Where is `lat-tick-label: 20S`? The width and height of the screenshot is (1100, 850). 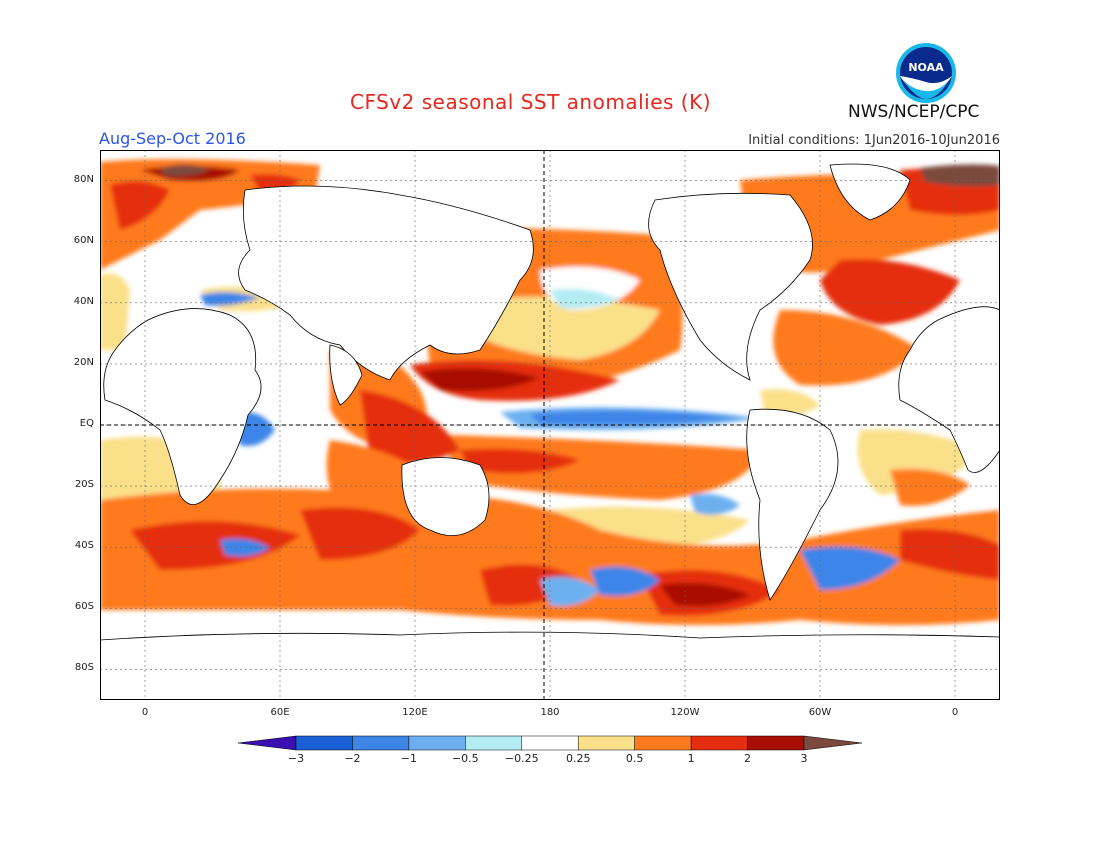 lat-tick-label: 20S is located at coordinates (84, 485).